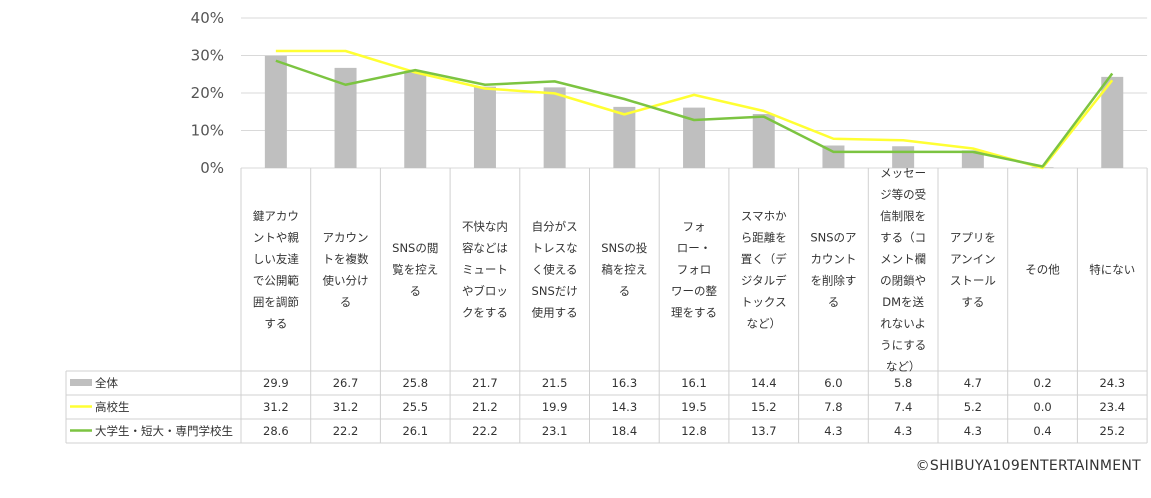 Image resolution: width=1151 pixels, height=498 pixels. What do you see at coordinates (555, 383) in the screenshot?
I see `table-cell: 21.5` at bounding box center [555, 383].